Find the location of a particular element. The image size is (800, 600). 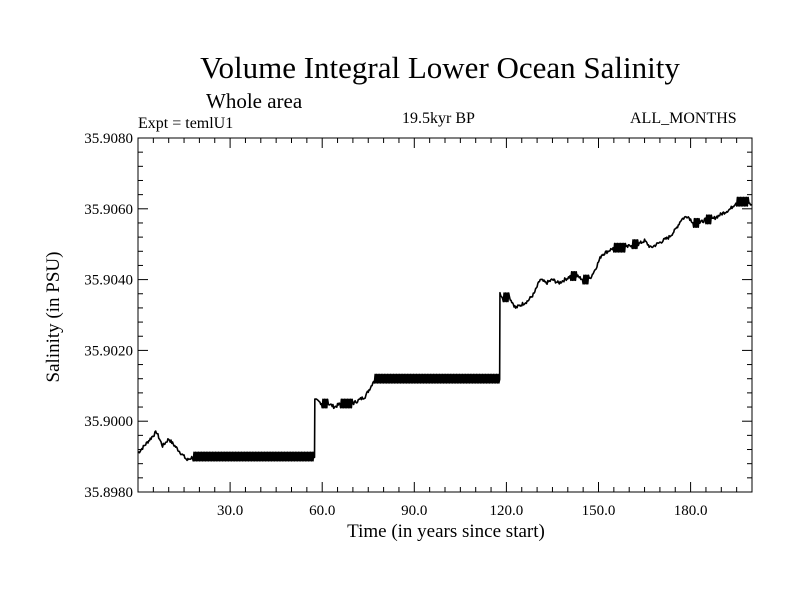

x-tick-label: 180.0 is located at coordinates (691, 511).